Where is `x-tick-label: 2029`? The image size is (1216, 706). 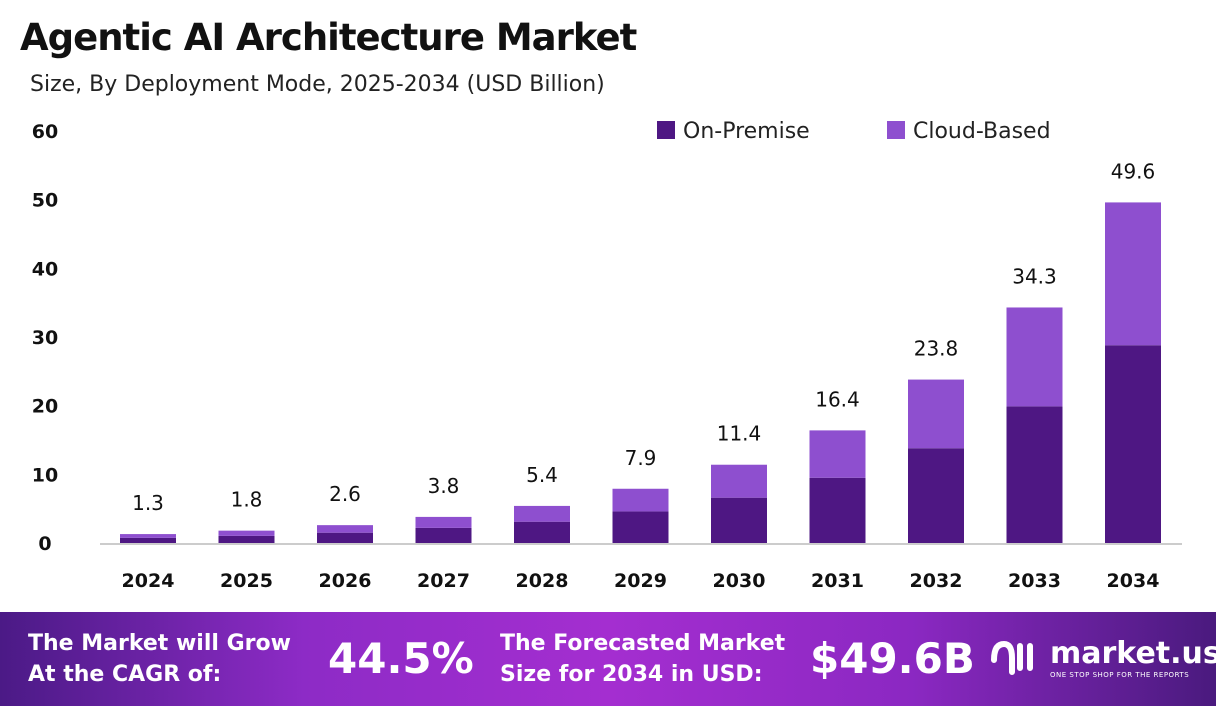
x-tick-label: 2029 is located at coordinates (640, 581).